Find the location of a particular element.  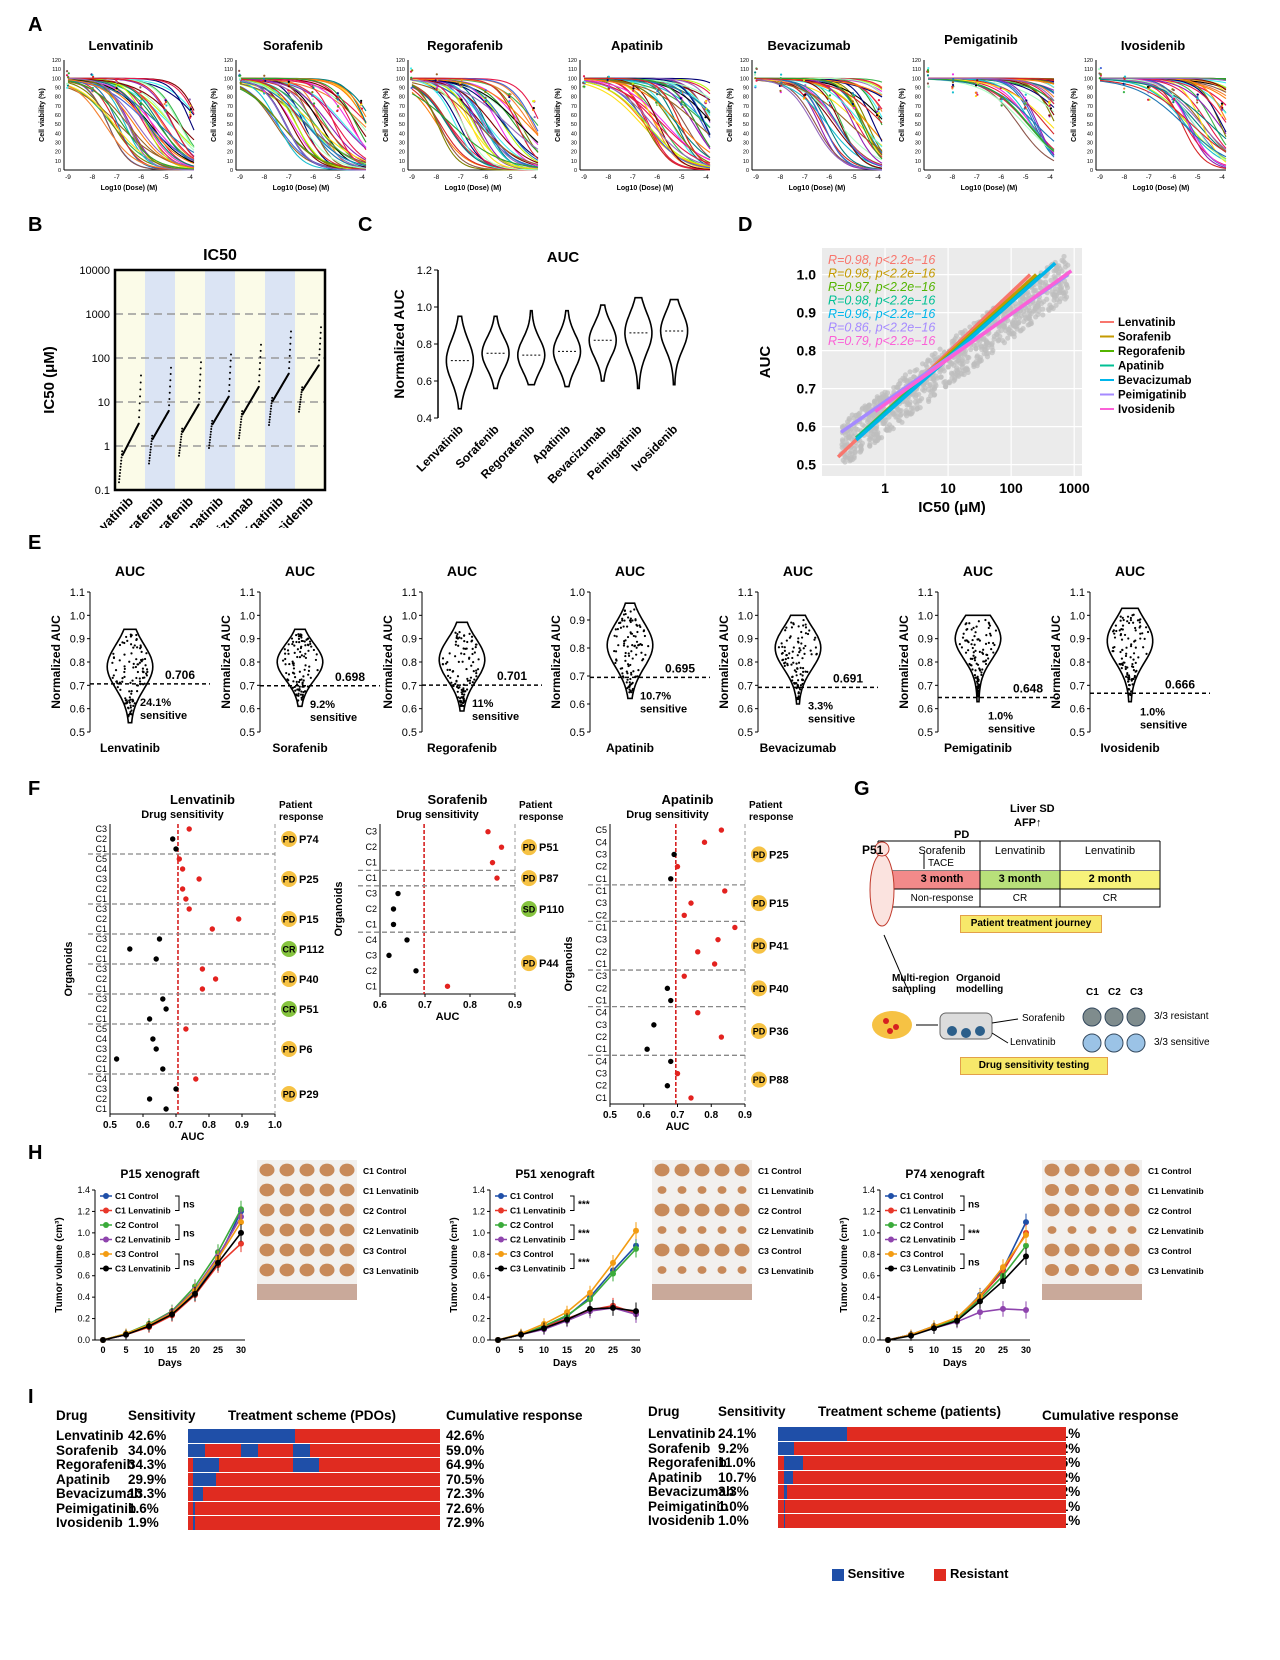

photo-label: C1 Control is located at coordinates (384, 1171).